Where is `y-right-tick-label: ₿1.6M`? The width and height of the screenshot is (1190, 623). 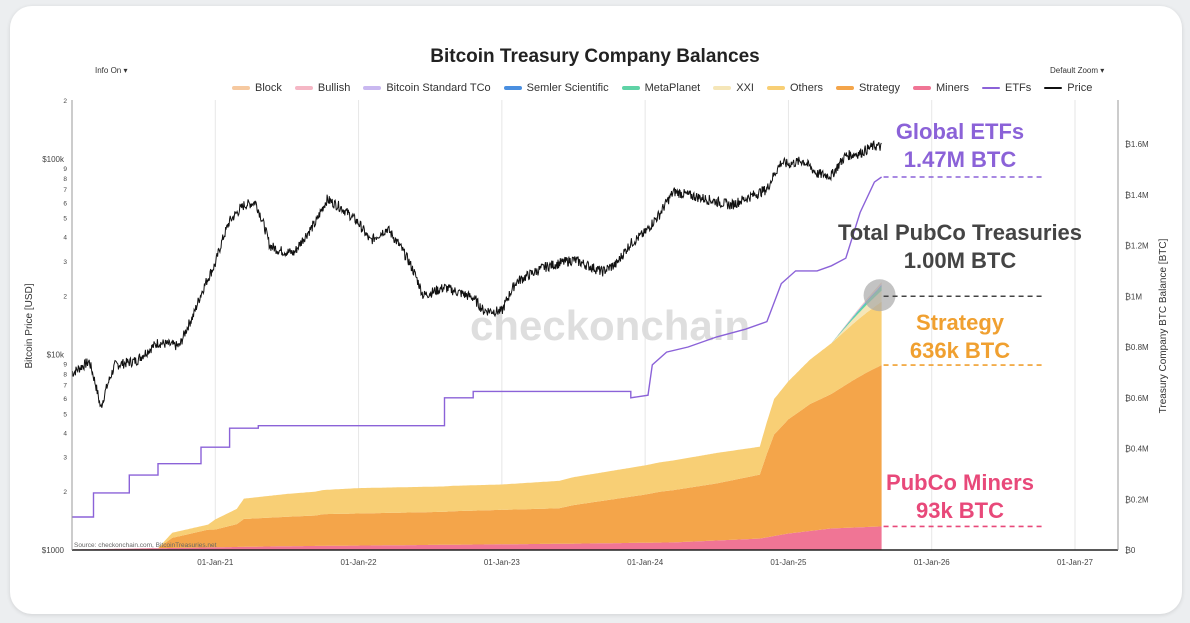
y-right-tick-label: ₿1.6M is located at coordinates (1137, 144).